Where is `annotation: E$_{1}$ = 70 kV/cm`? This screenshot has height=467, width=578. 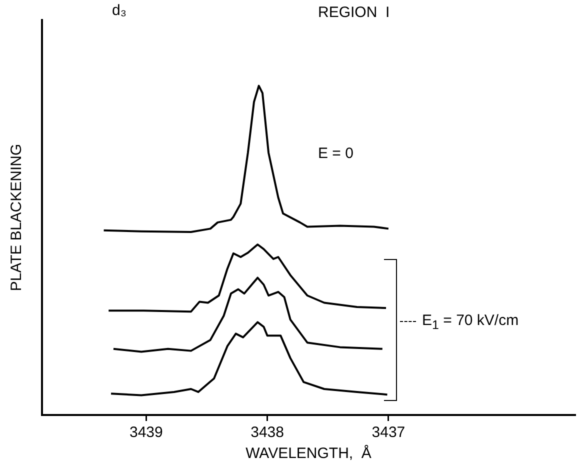
annotation: E$_{1}$ = 70 kV/cm is located at coordinates (470, 322).